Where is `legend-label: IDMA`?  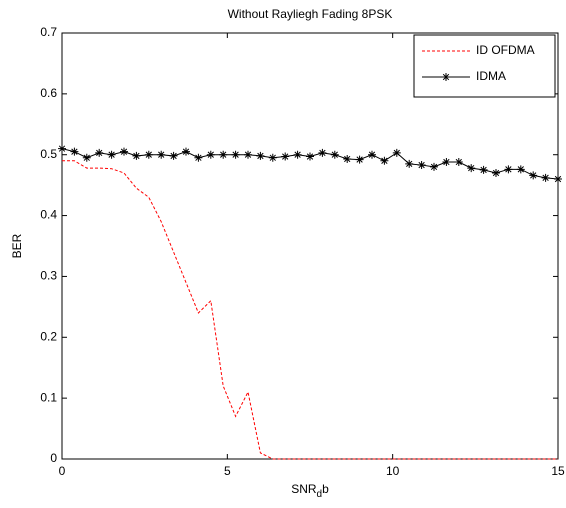 legend-label: IDMA is located at coordinates (491, 76).